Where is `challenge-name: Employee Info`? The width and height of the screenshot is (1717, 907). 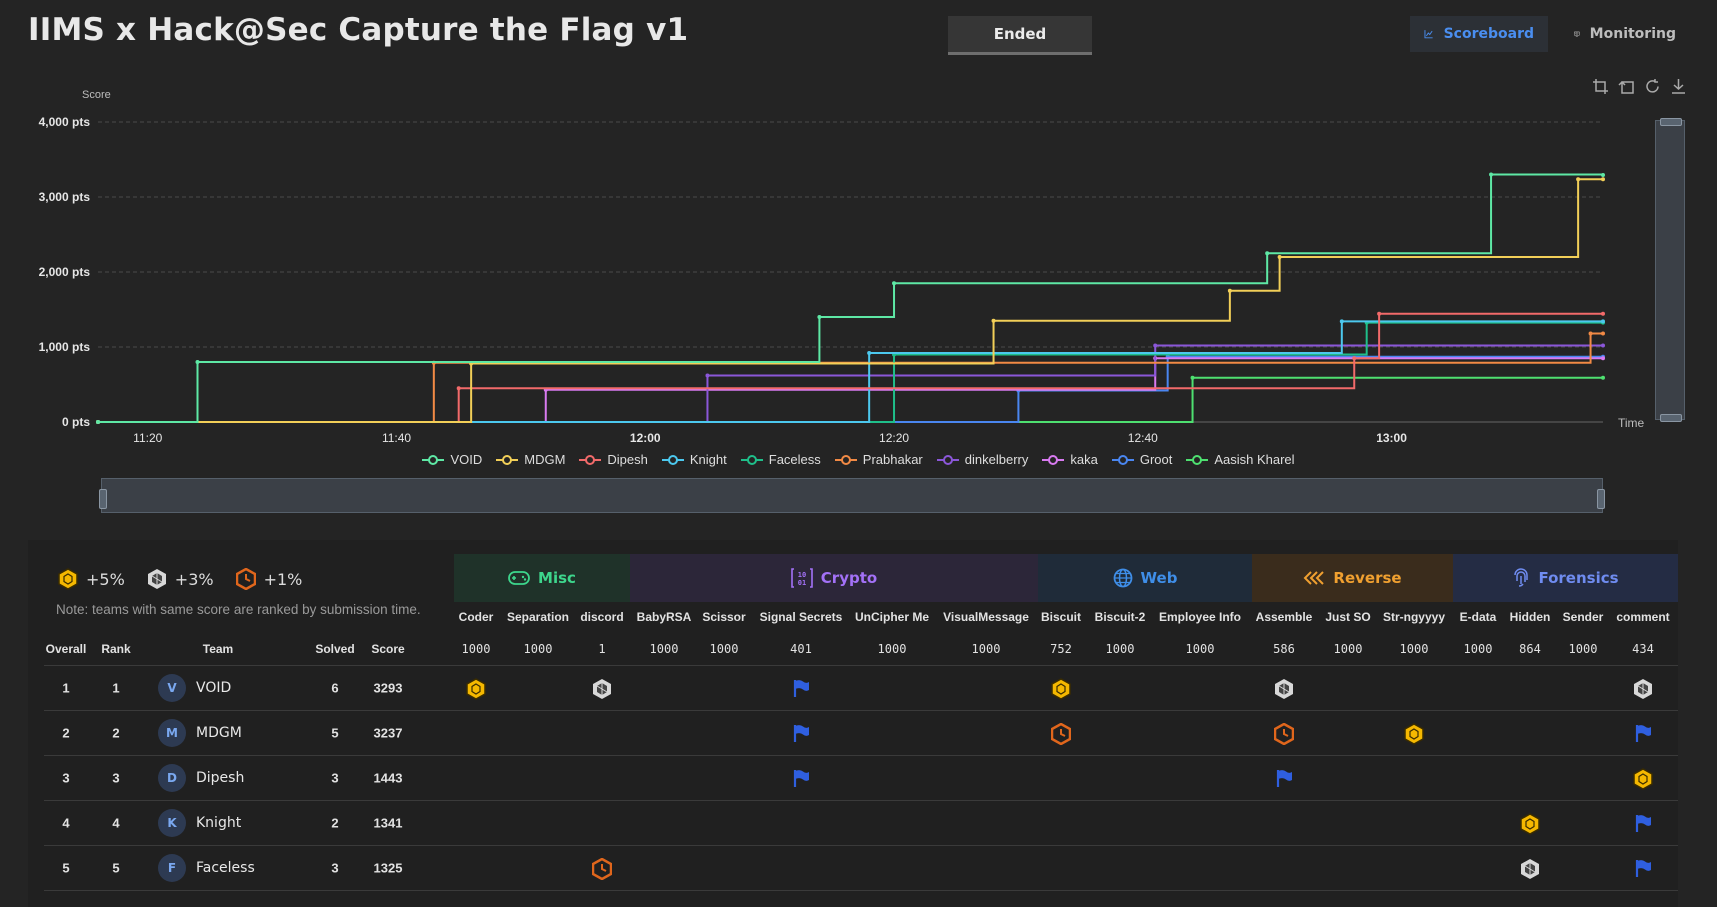
challenge-name: Employee Info is located at coordinates (1200, 617).